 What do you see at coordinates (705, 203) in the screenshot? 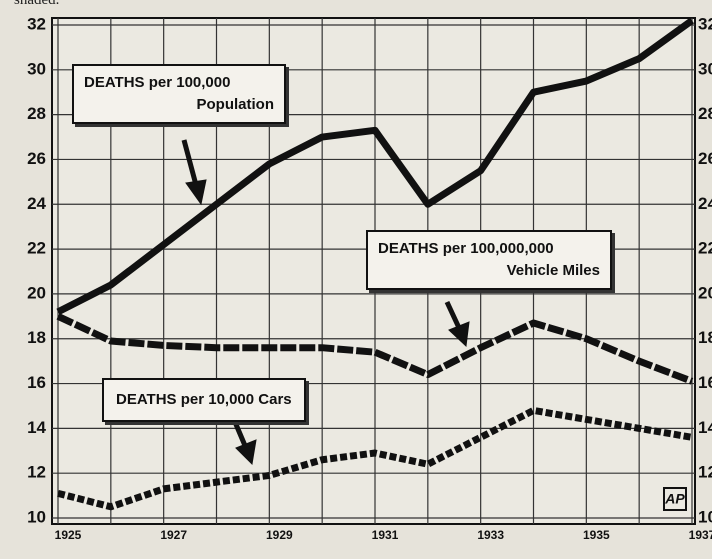
I see `y2-tick-label: 24` at bounding box center [705, 203].